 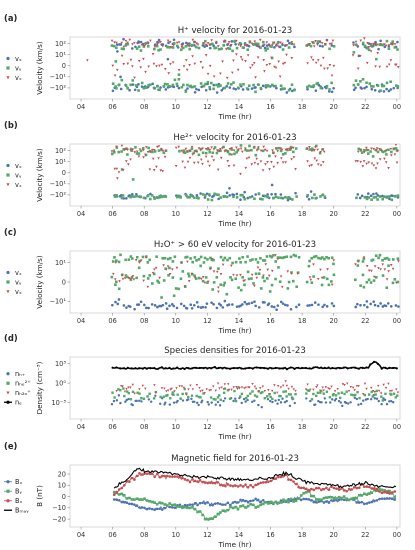 I want to click on x-tick-label: 12, so click(x=207, y=214).